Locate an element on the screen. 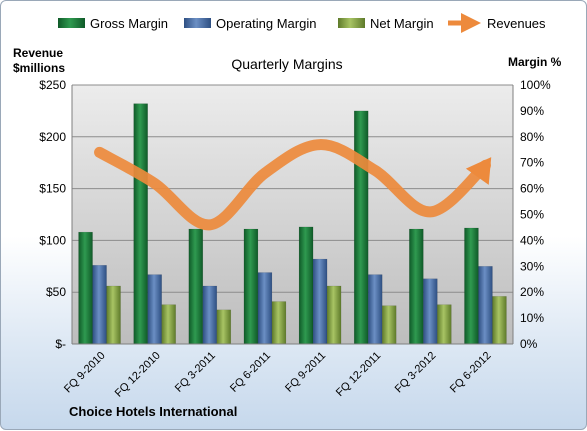  right-axis-tick-label: 30% is located at coordinates (532, 266).